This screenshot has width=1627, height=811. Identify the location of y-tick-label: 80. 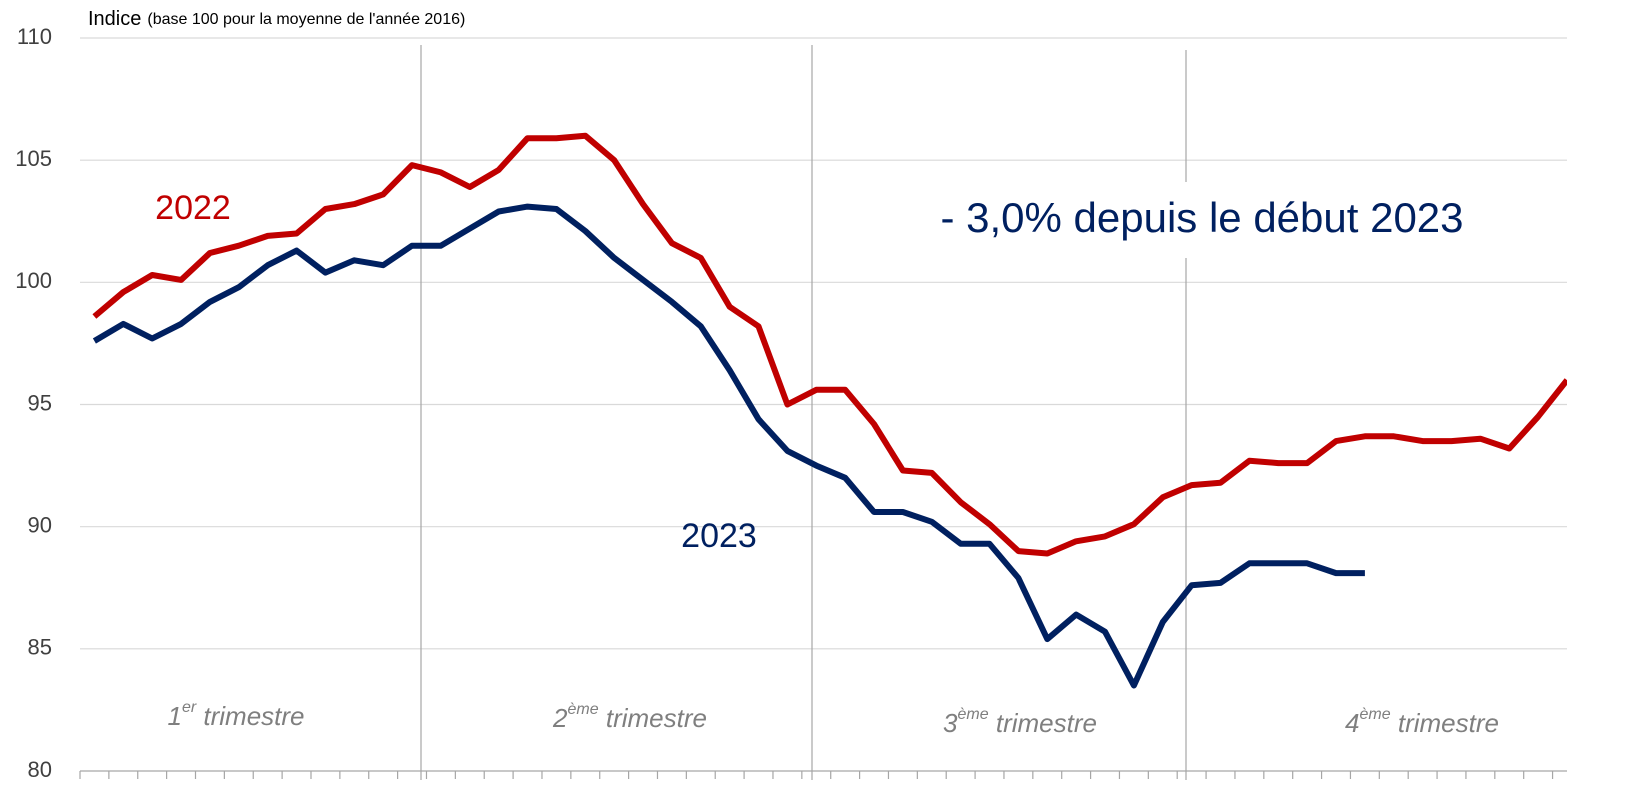
(40, 769).